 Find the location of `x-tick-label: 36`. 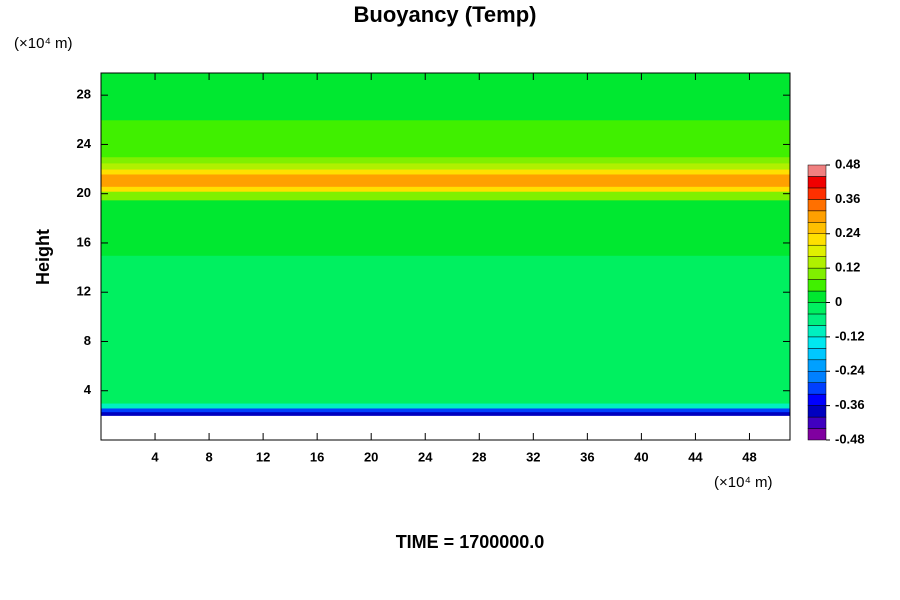

x-tick-label: 36 is located at coordinates (587, 456).